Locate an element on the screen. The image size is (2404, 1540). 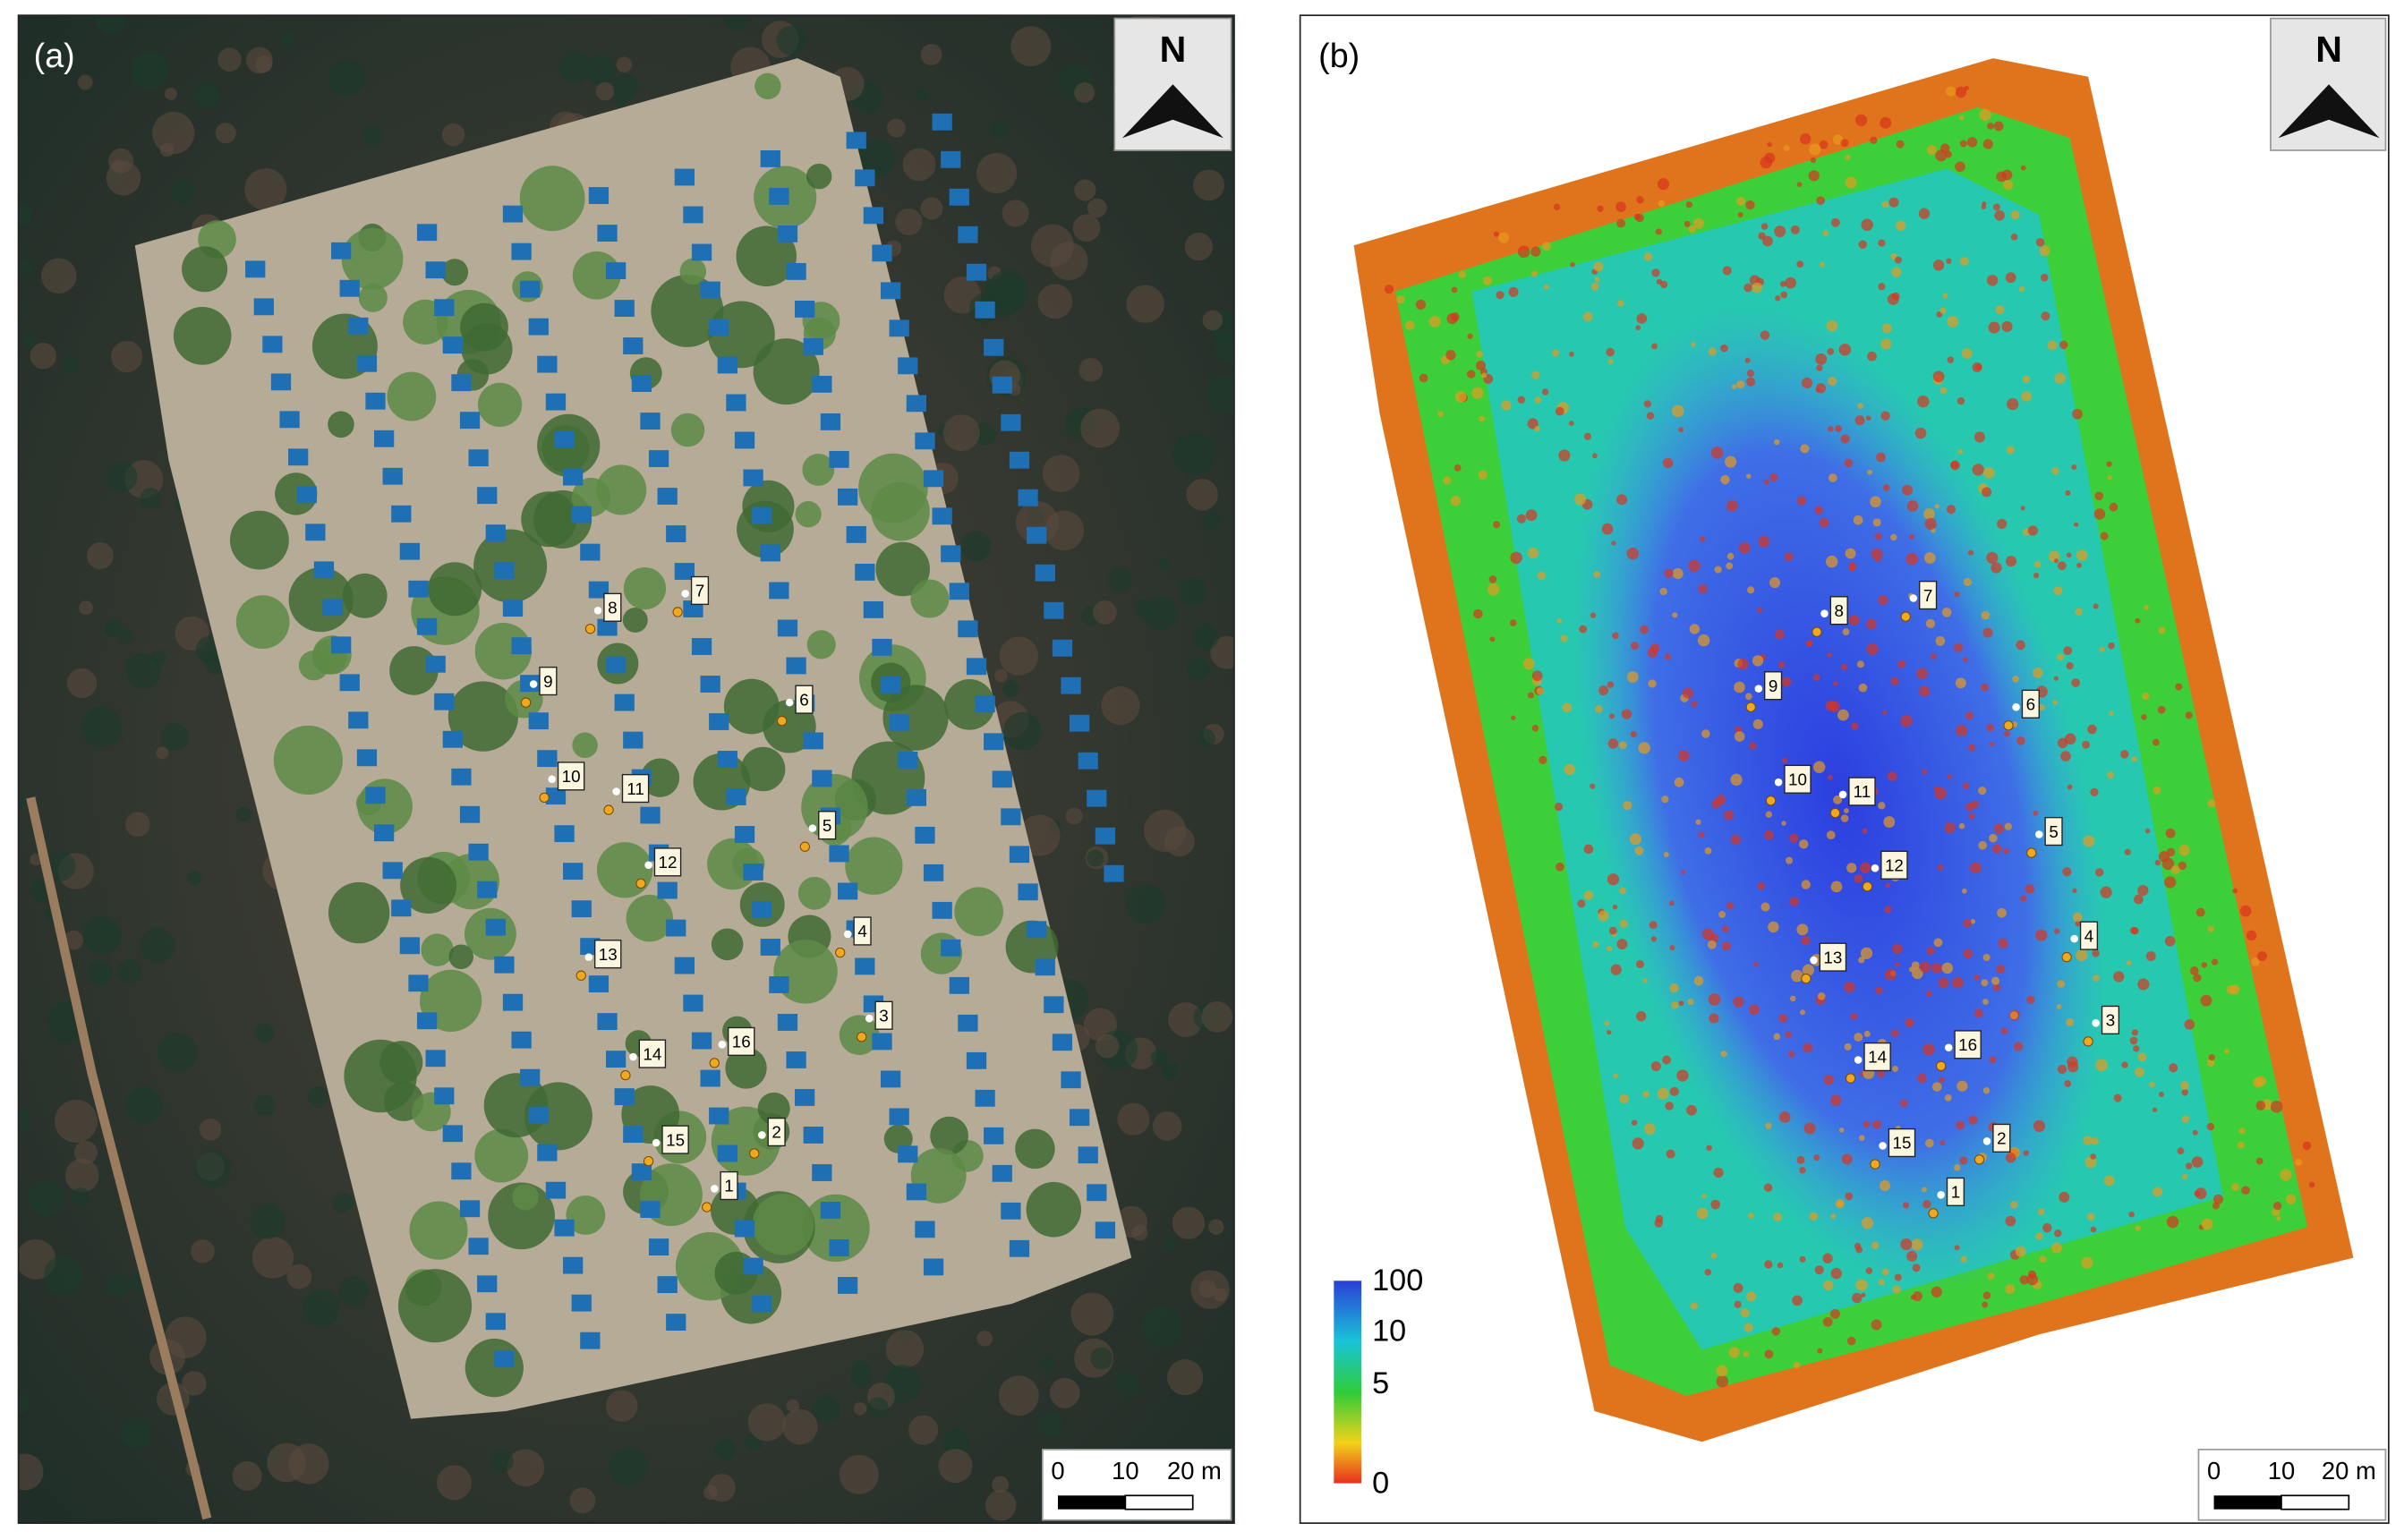
point-label: 13 is located at coordinates (1832, 957).